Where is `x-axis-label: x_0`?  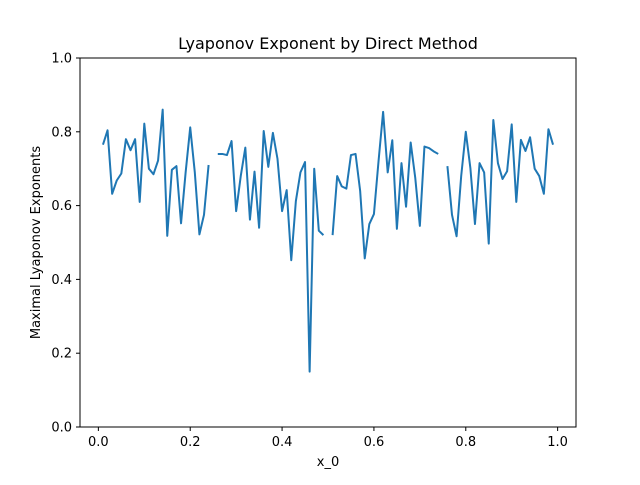 x-axis-label: x_0 is located at coordinates (328, 462).